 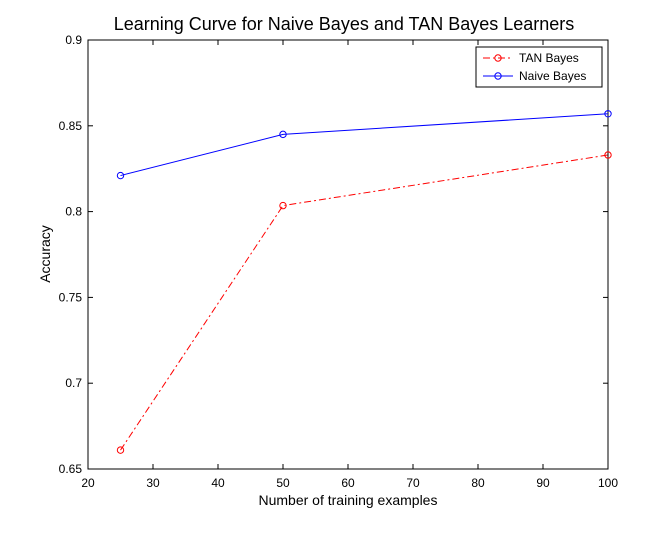 What do you see at coordinates (71, 469) in the screenshot?
I see `y-tick-label: 0.65` at bounding box center [71, 469].